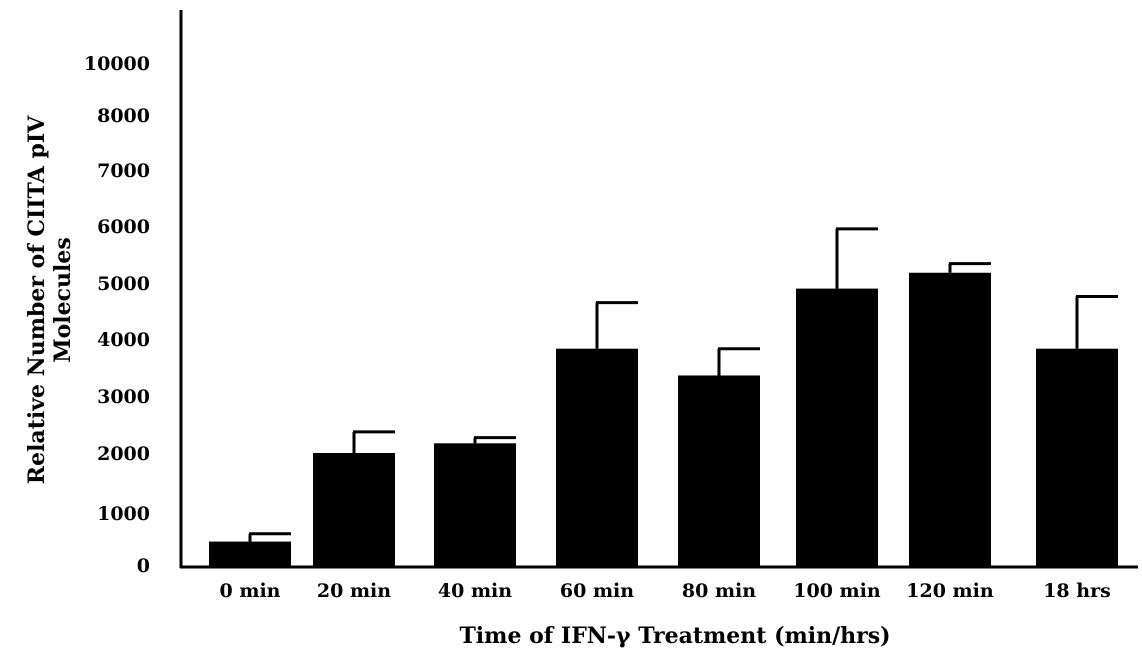 The height and width of the screenshot is (654, 1142). Describe the element at coordinates (1077, 591) in the screenshot. I see `x-tick-label: 18 hrs` at that location.